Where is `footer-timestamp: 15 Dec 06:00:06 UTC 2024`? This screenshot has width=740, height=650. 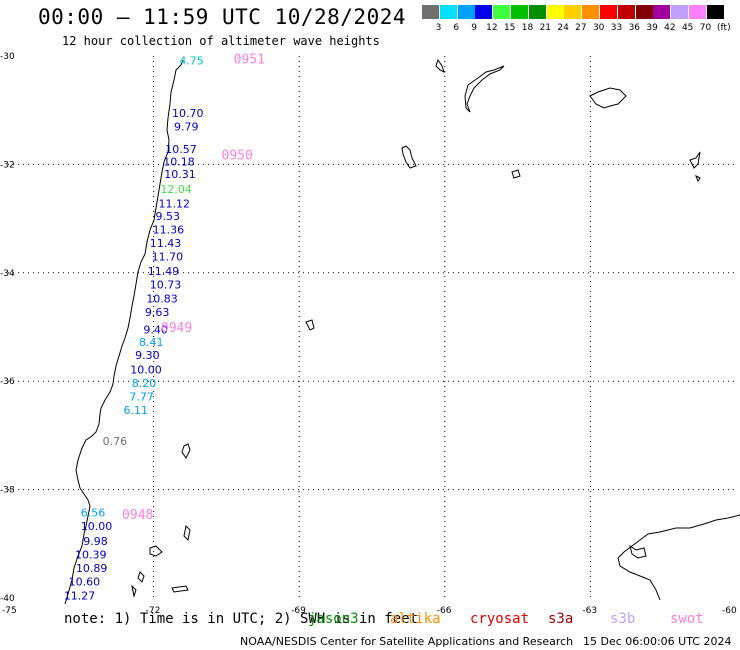
footer-timestamp: 15 Dec 06:00:06 UTC 2024 is located at coordinates (657, 641).